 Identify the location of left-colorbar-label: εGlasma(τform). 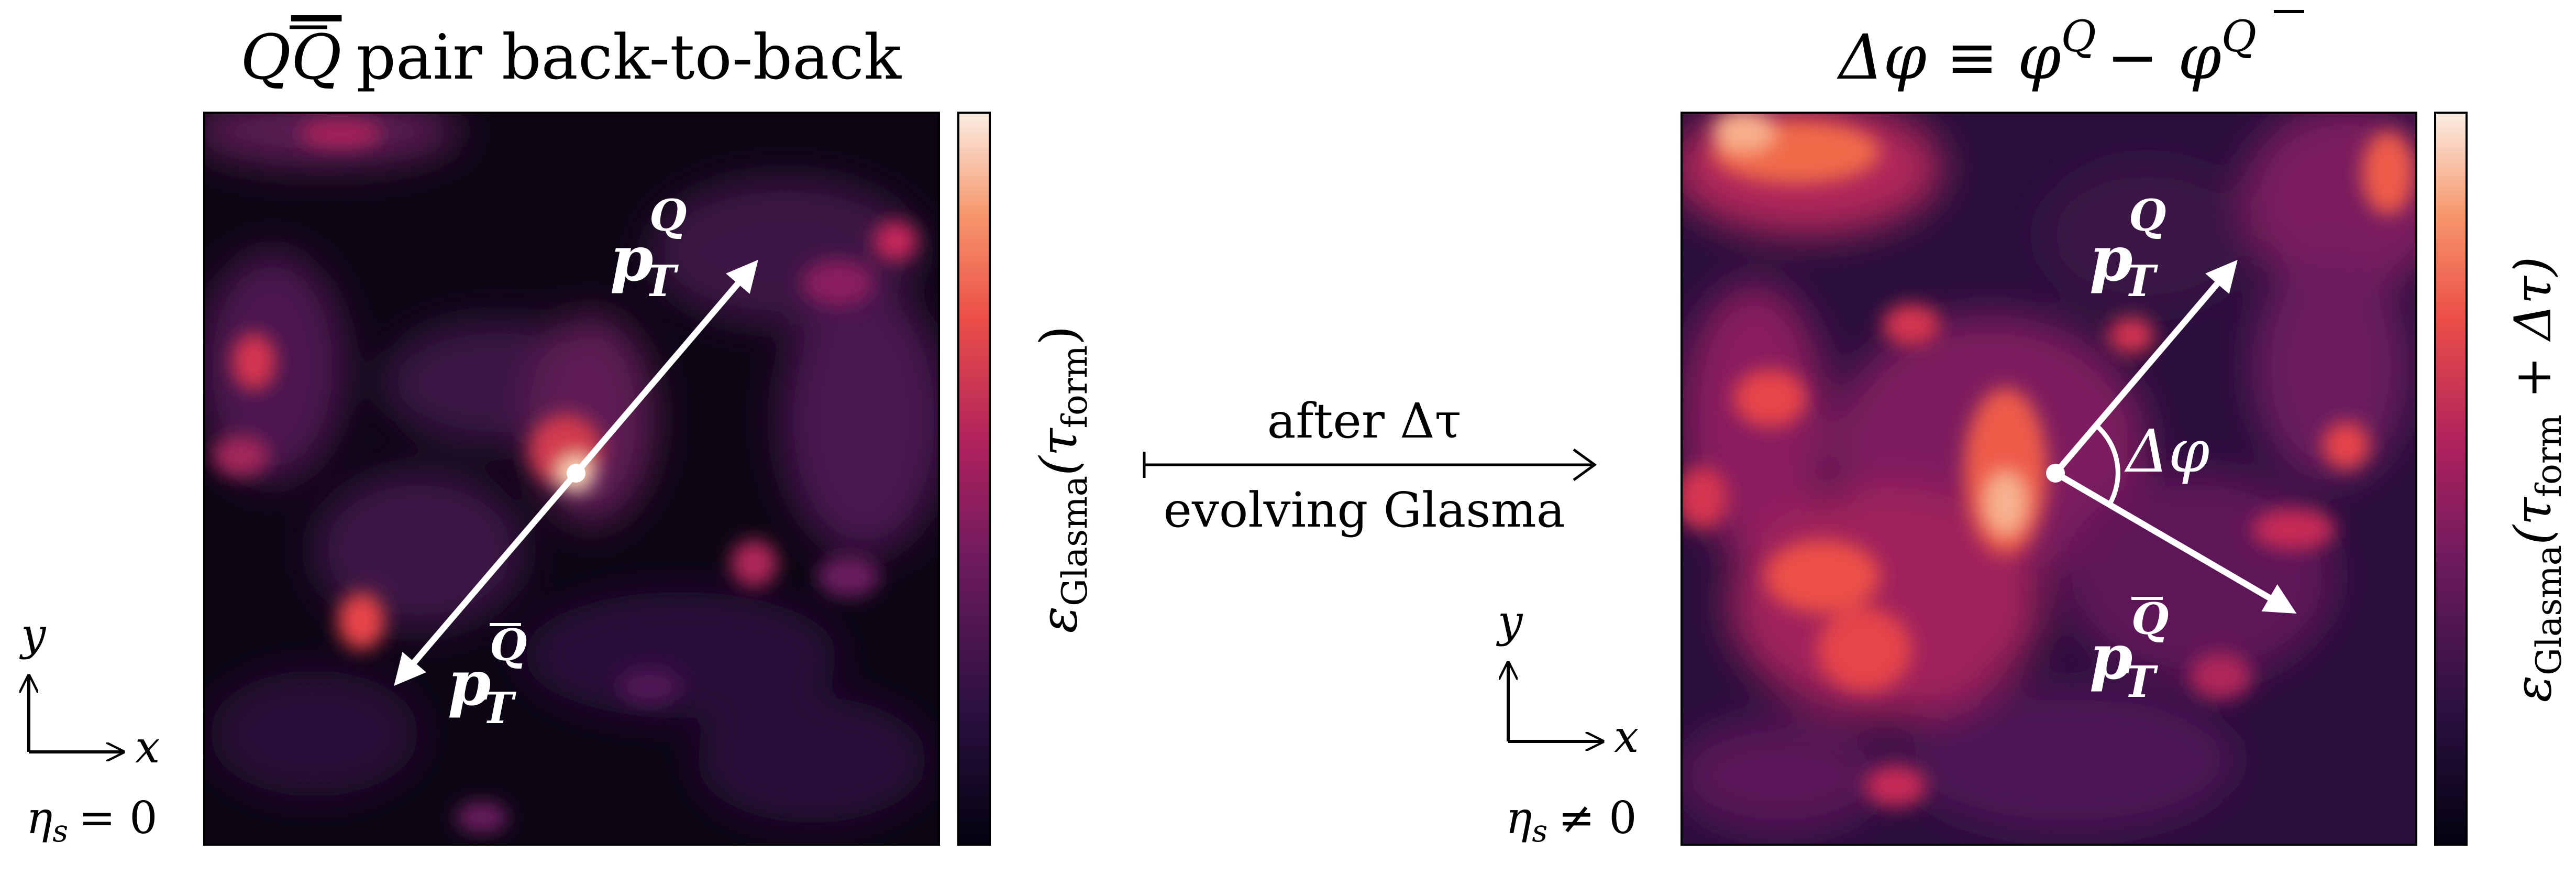
(1062, 479).